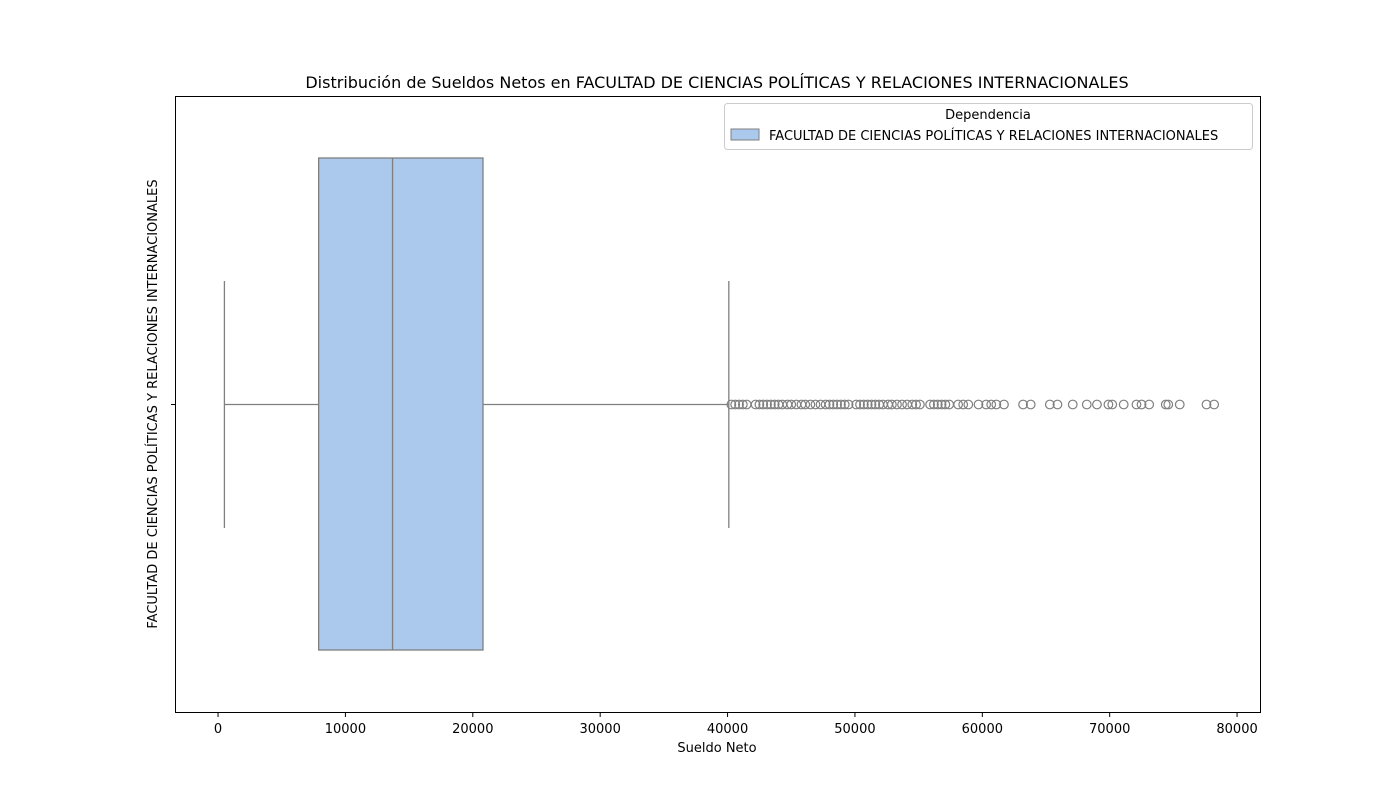 The image size is (1400, 800). I want to click on x-tick-label: 80000, so click(1236, 729).